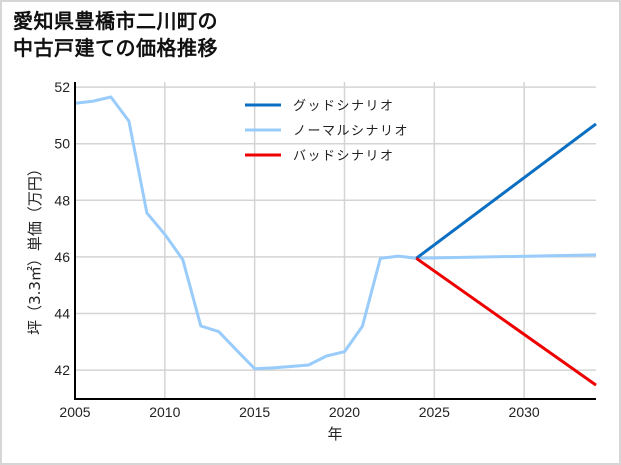 Image resolution: width=621 pixels, height=465 pixels. Describe the element at coordinates (35, 248) in the screenshot. I see `y-axis-title: 坪（3.3㎡）単価（万円）` at that location.